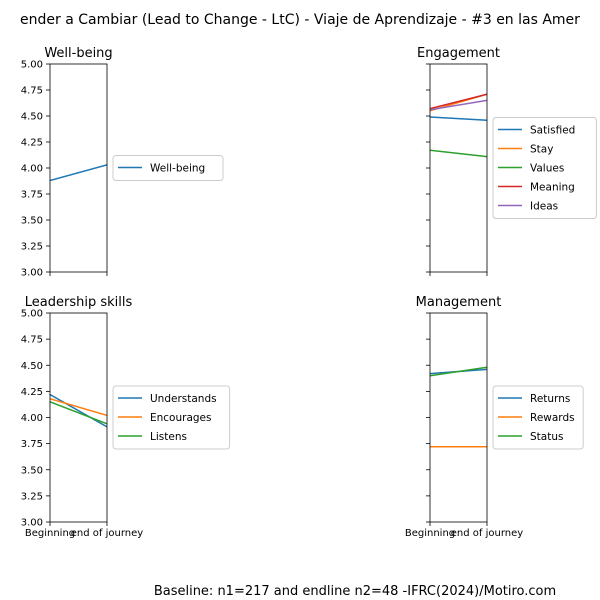 This screenshot has height=600, width=600. I want to click on panel-title: Engagement, so click(458, 53).